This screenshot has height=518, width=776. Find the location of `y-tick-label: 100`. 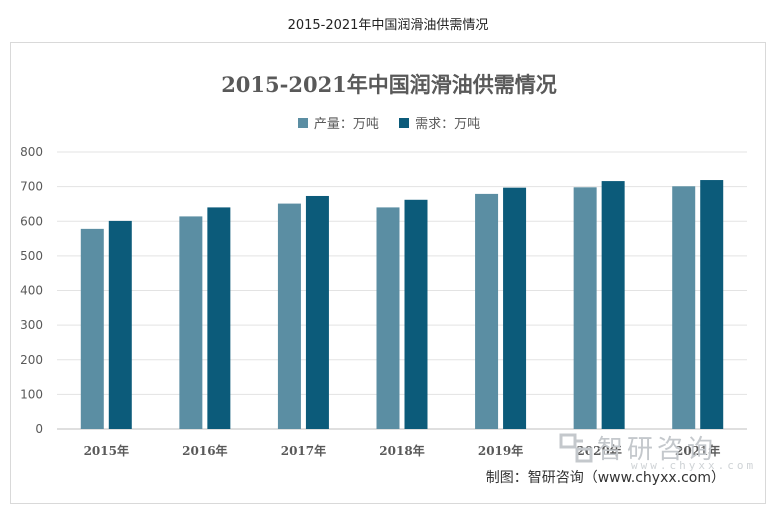

y-tick-label: 100 is located at coordinates (31, 394).